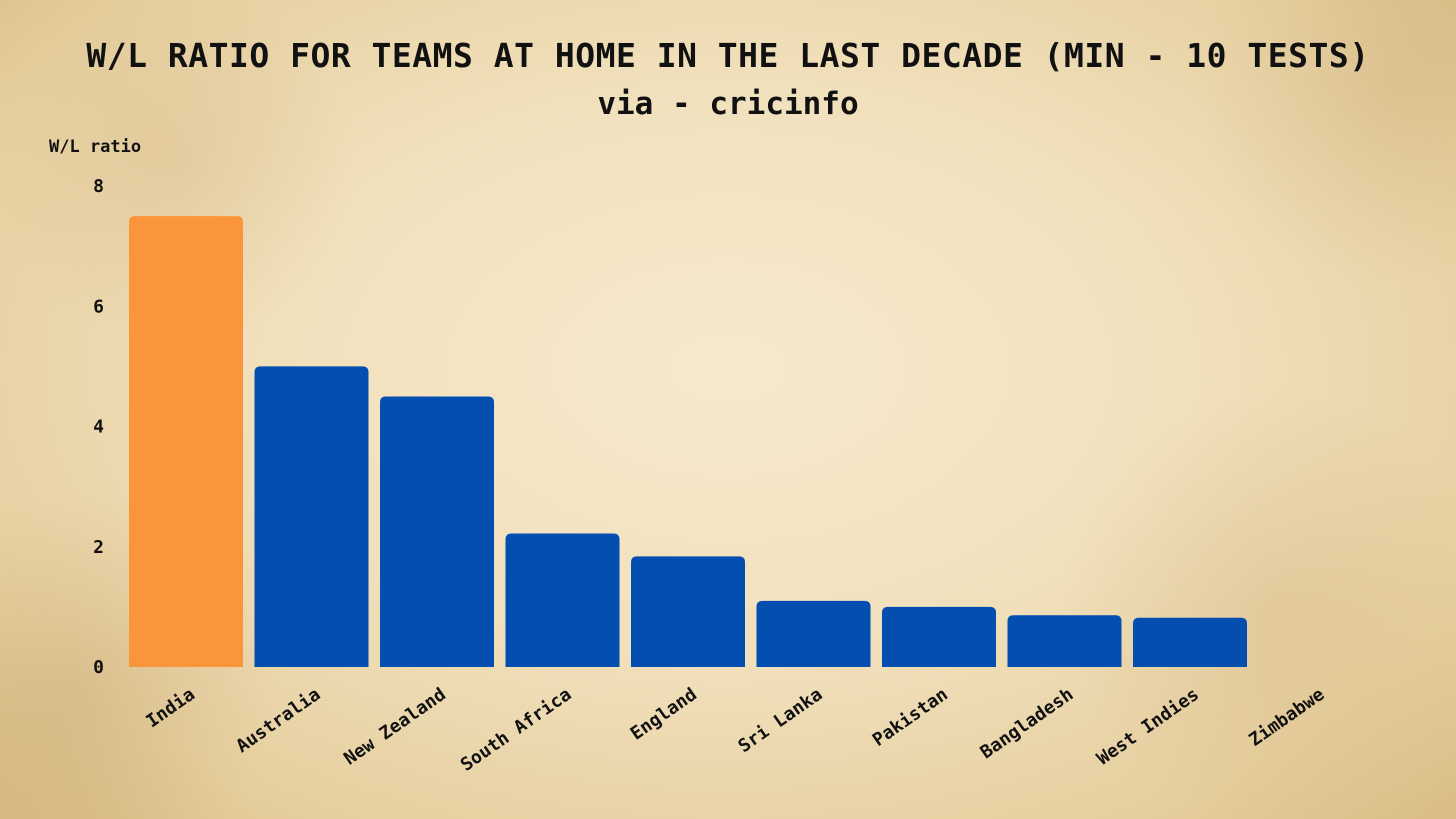 This screenshot has width=1456, height=819. What do you see at coordinates (562, 600) in the screenshot?
I see `bar-south-africa` at bounding box center [562, 600].